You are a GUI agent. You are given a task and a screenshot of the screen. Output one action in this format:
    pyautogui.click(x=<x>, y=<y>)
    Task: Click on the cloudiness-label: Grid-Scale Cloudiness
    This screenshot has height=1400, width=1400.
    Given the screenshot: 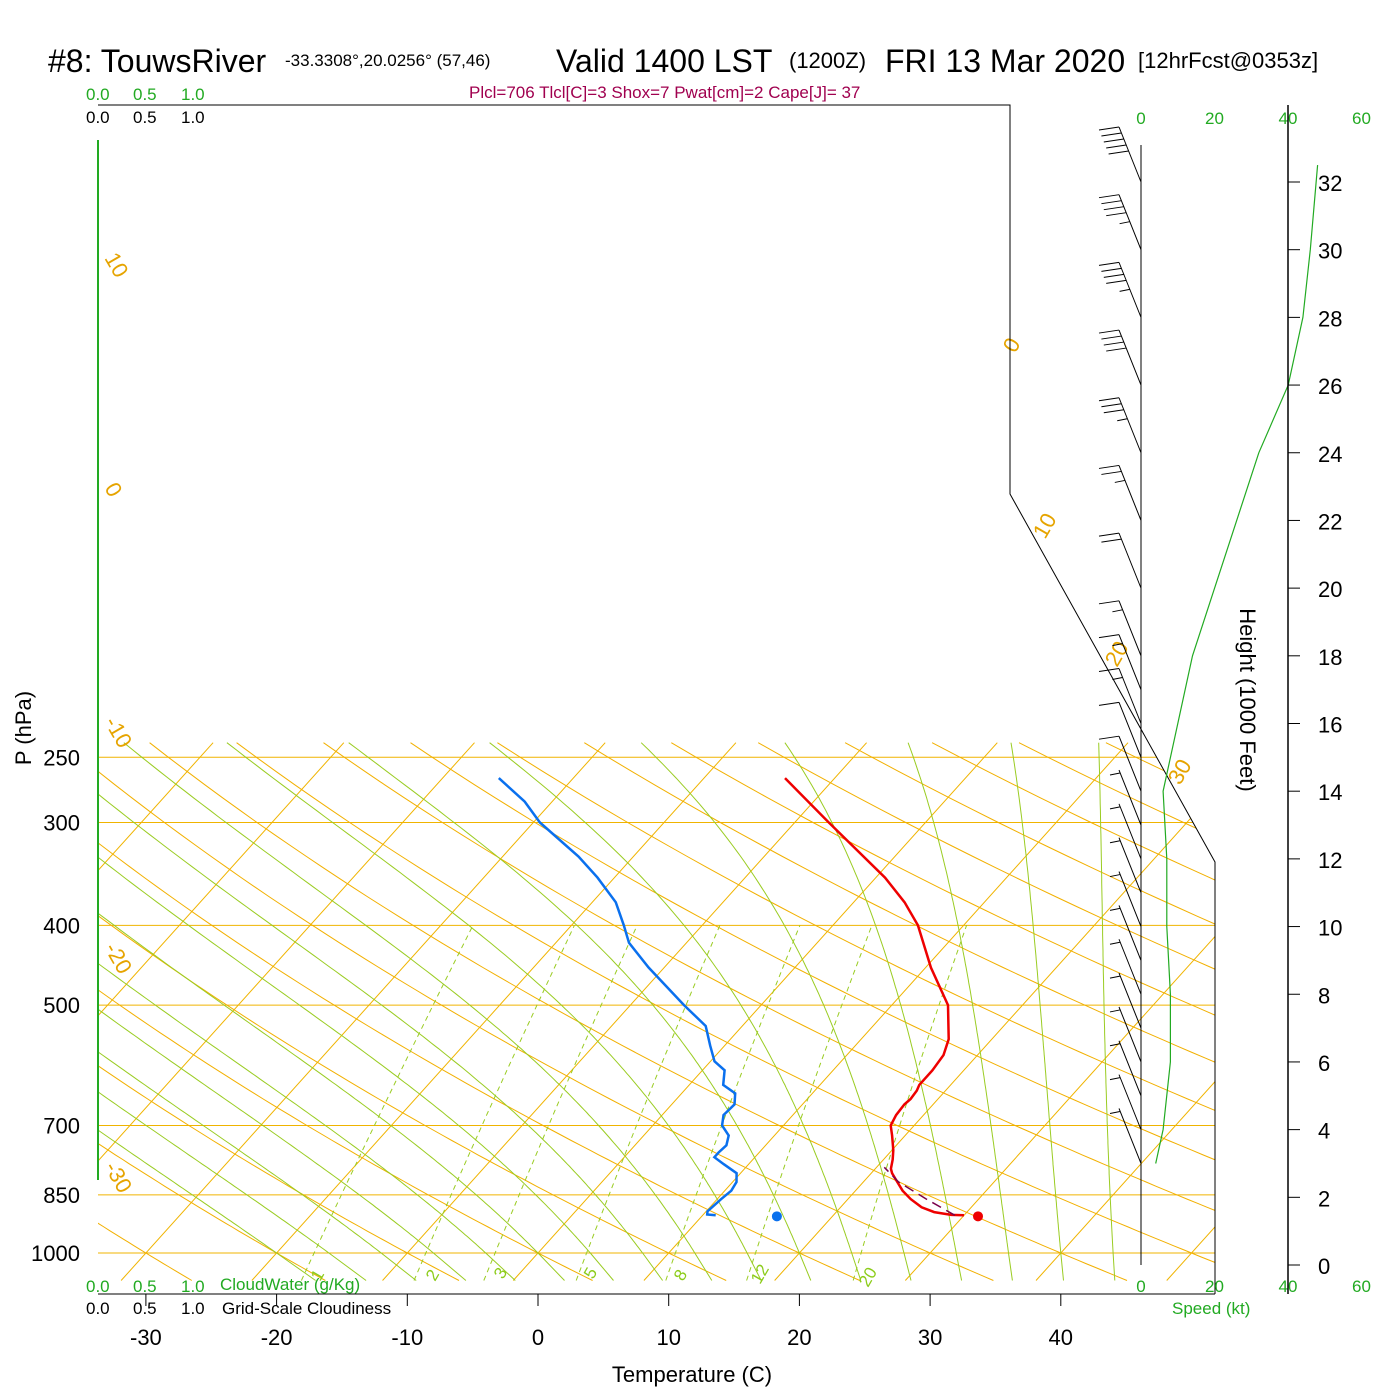 What is the action you would take?
    pyautogui.click(x=306, y=1308)
    